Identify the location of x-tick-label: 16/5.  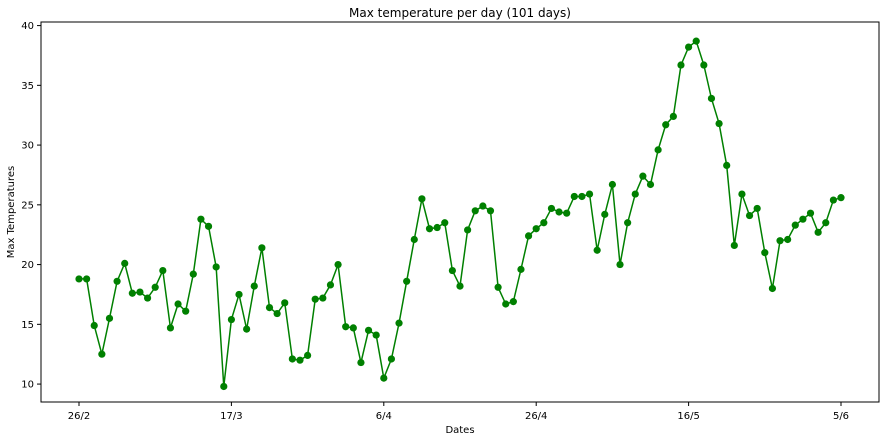
(688, 416).